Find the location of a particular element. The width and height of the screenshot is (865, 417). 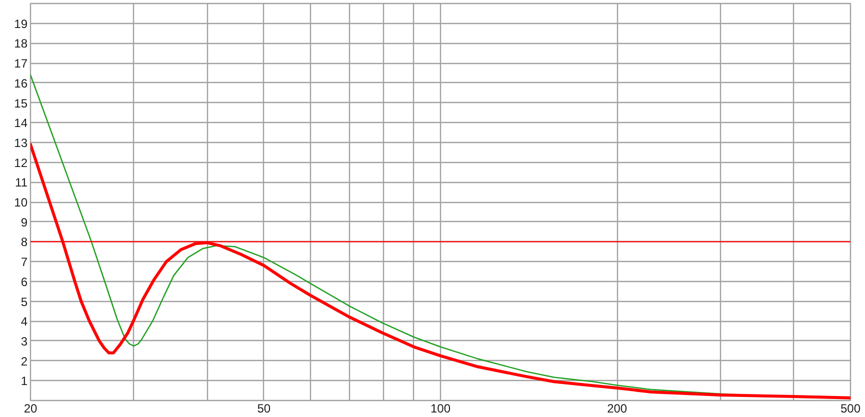

y-tick-label: 2 is located at coordinates (24, 361).